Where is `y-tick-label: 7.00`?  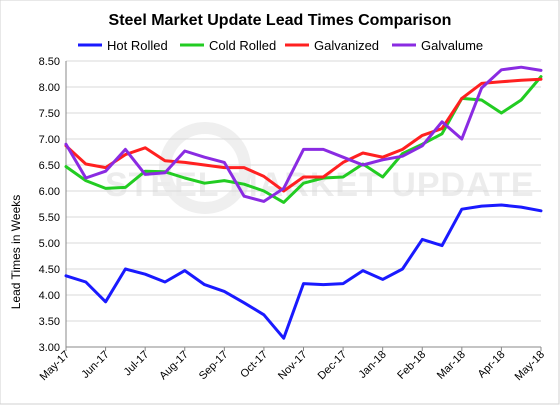 y-tick-label: 7.00 is located at coordinates (49, 140).